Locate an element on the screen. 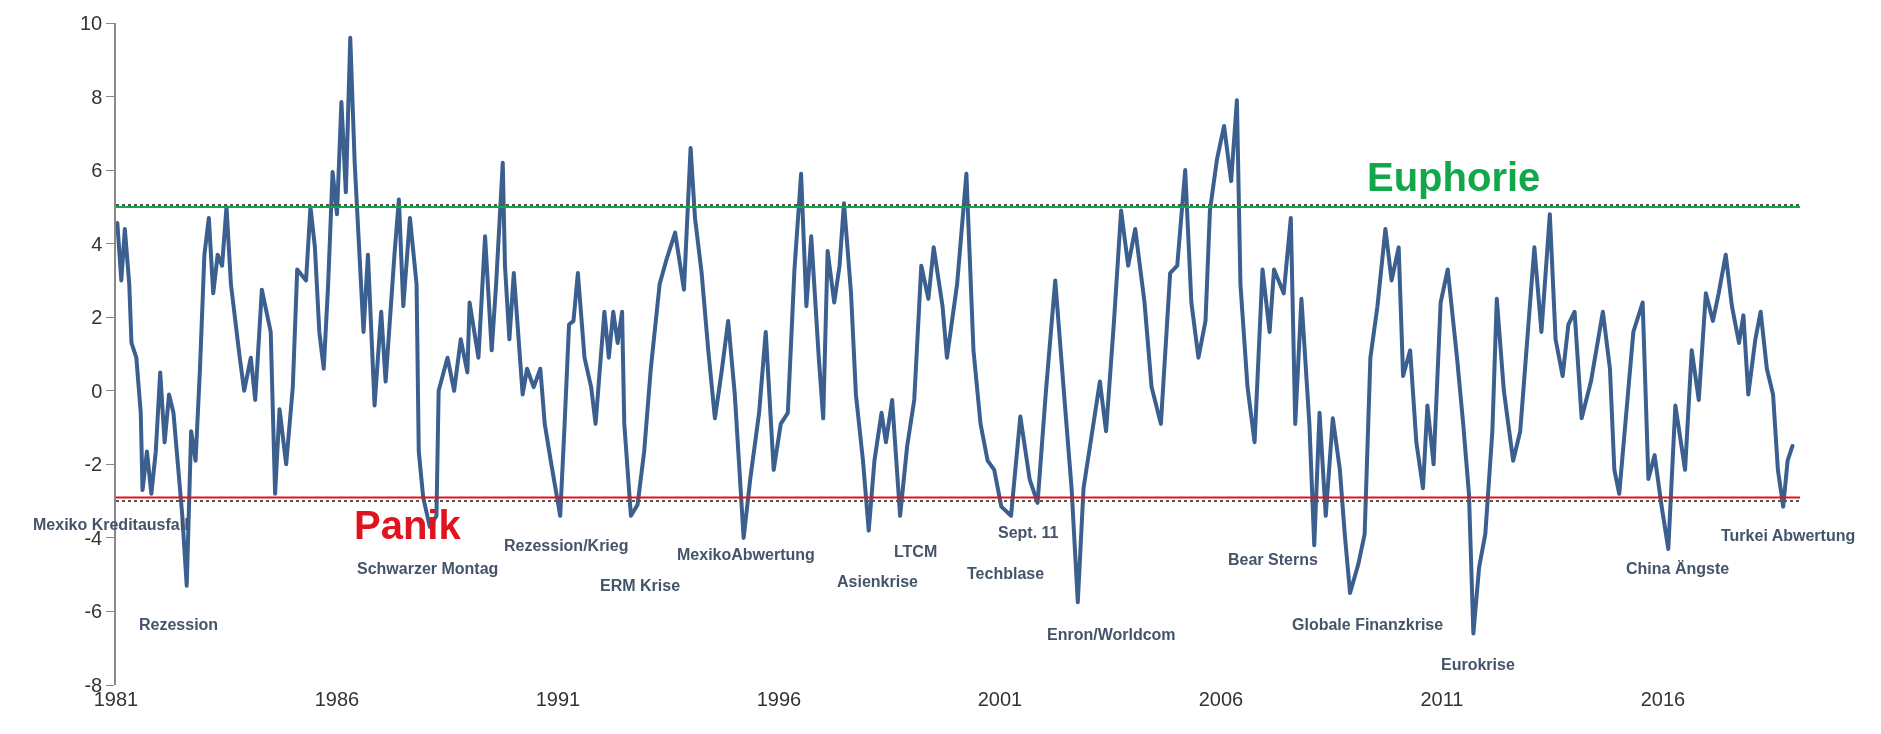 The image size is (1881, 734). annotation: Asienkrise is located at coordinates (878, 581).